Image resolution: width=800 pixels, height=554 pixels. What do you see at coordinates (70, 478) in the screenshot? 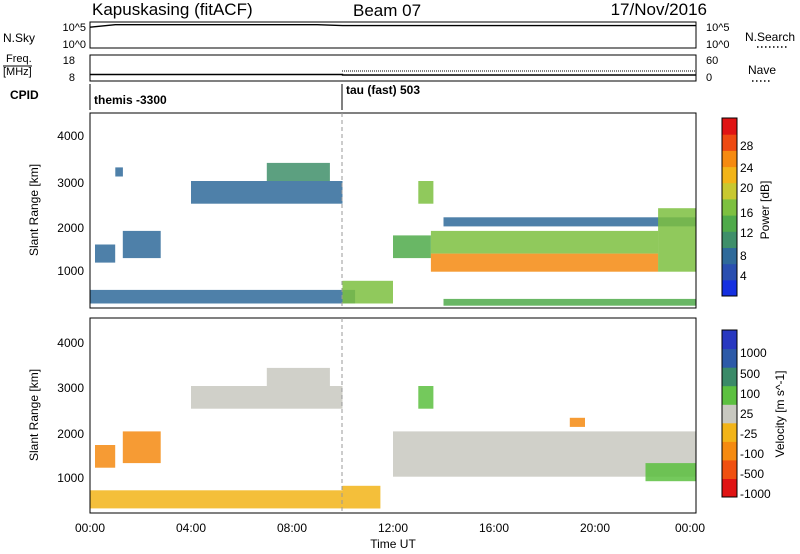
I see `velocity-ytick-1000: 1000` at bounding box center [70, 478].